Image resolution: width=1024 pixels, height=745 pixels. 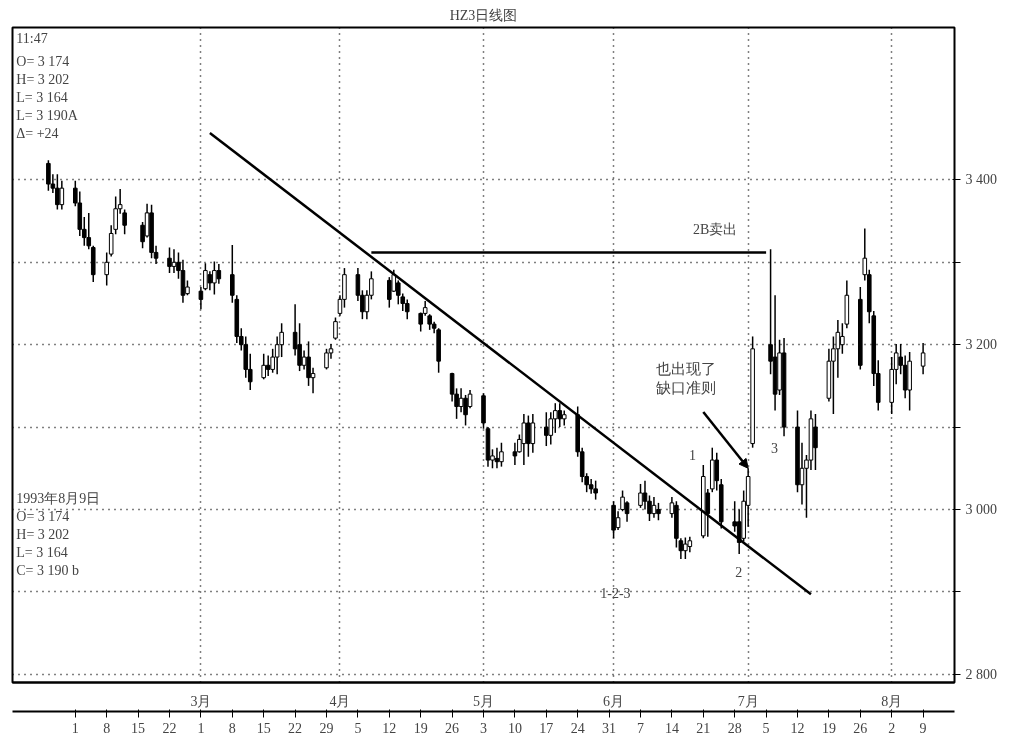 I want to click on x-tick-label: 9, so click(x=923, y=728).